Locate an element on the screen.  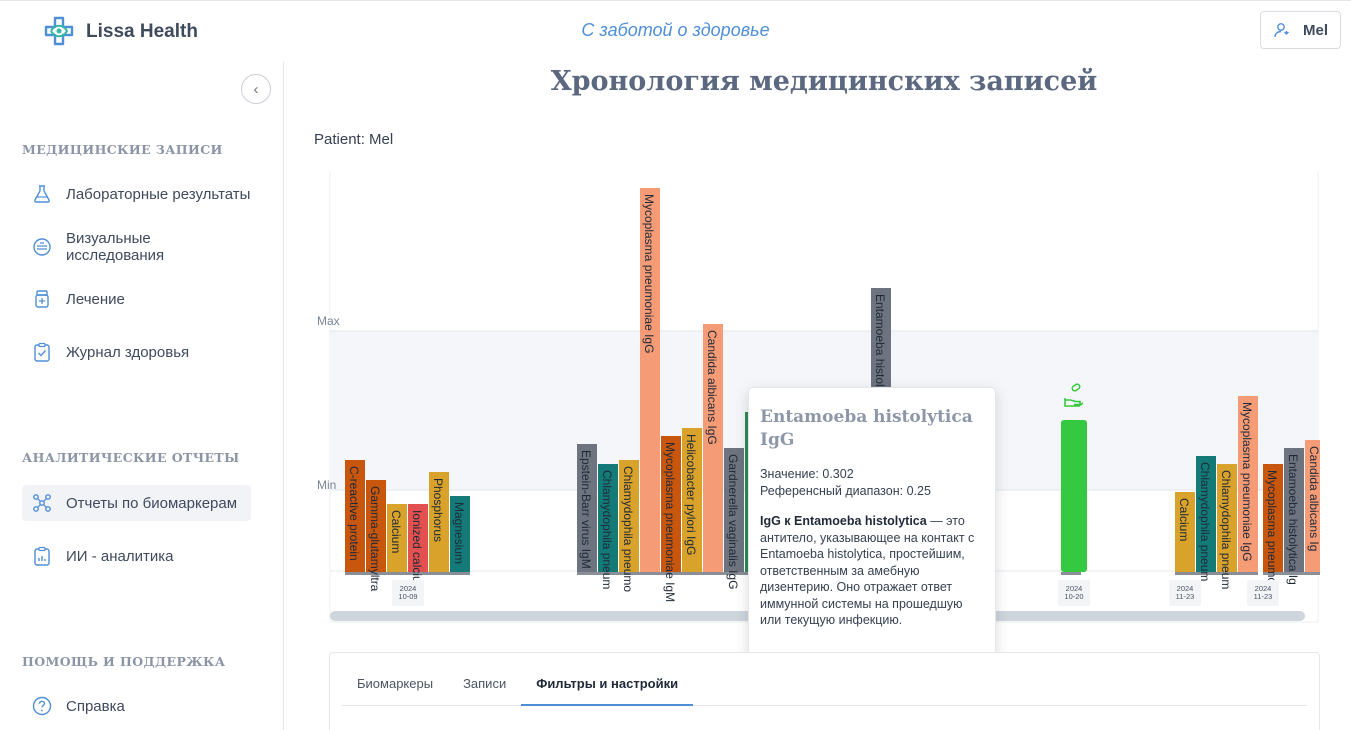
details-panel: Биомаркеры Записи Фильтры и настройки is located at coordinates (824, 691).